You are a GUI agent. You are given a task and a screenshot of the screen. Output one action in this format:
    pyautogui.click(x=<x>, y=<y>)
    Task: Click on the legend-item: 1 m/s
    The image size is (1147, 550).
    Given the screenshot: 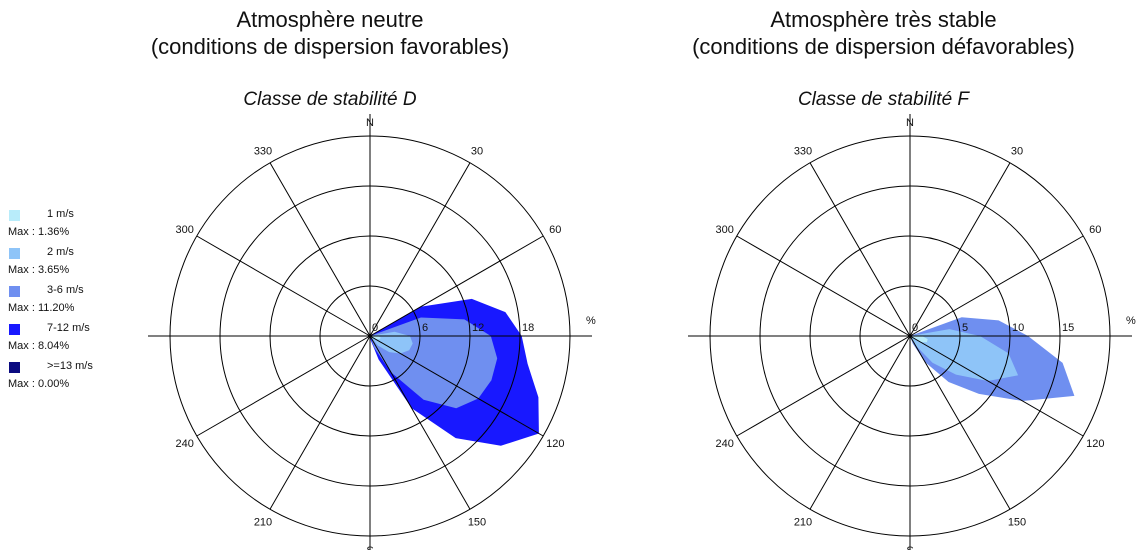 What is the action you would take?
    pyautogui.click(x=74, y=217)
    